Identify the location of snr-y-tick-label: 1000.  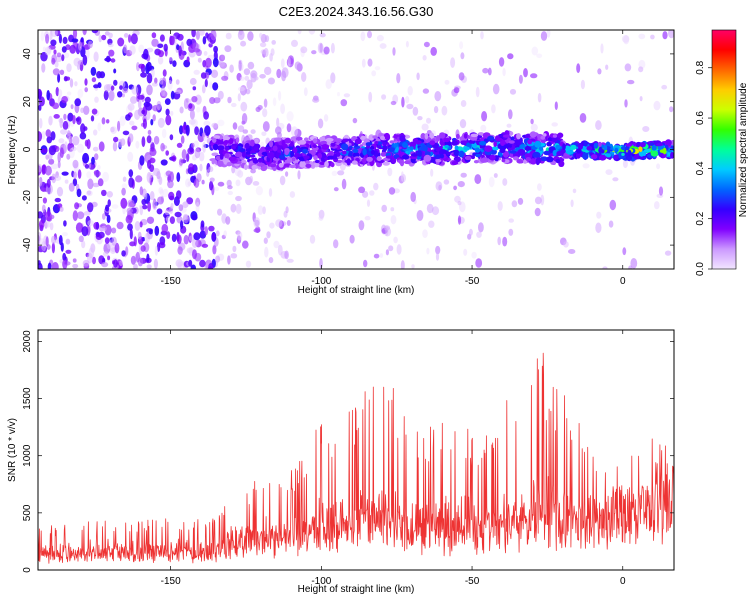
(27, 455).